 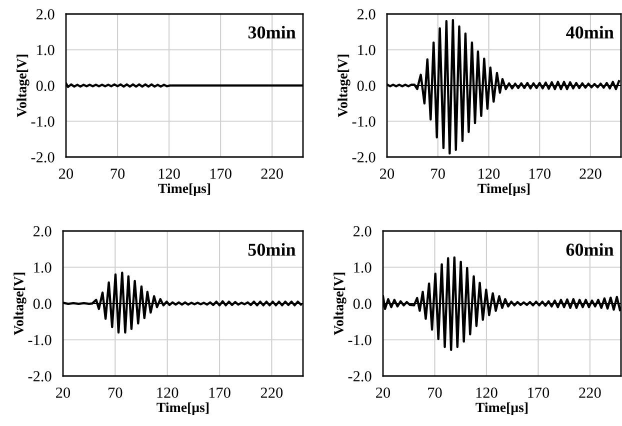 I want to click on annotation: 30min, so click(x=272, y=32).